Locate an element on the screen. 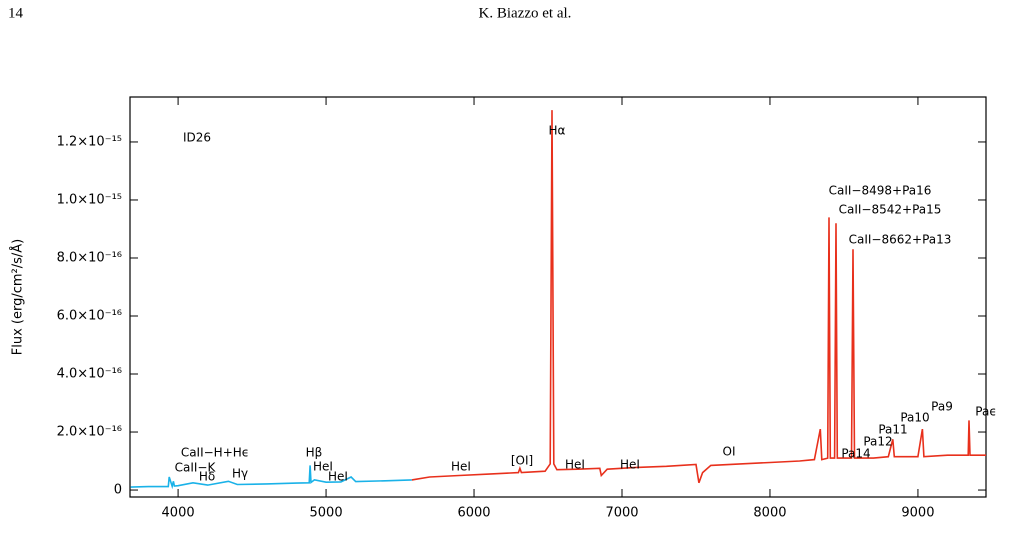  line-annotation: Pa12 is located at coordinates (877, 442).